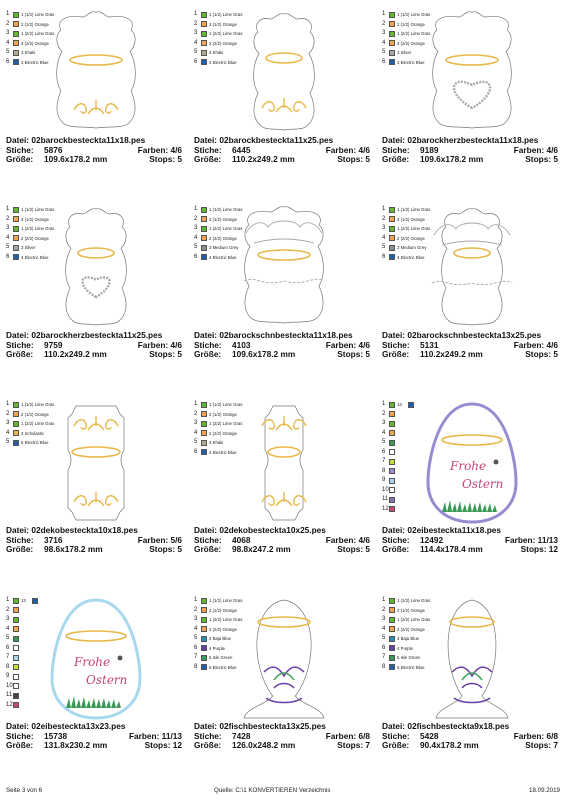 This screenshot has width=566, height=800. What do you see at coordinates (284, 676) in the screenshot?
I see `fish-ornament-mark` at bounding box center [284, 676].